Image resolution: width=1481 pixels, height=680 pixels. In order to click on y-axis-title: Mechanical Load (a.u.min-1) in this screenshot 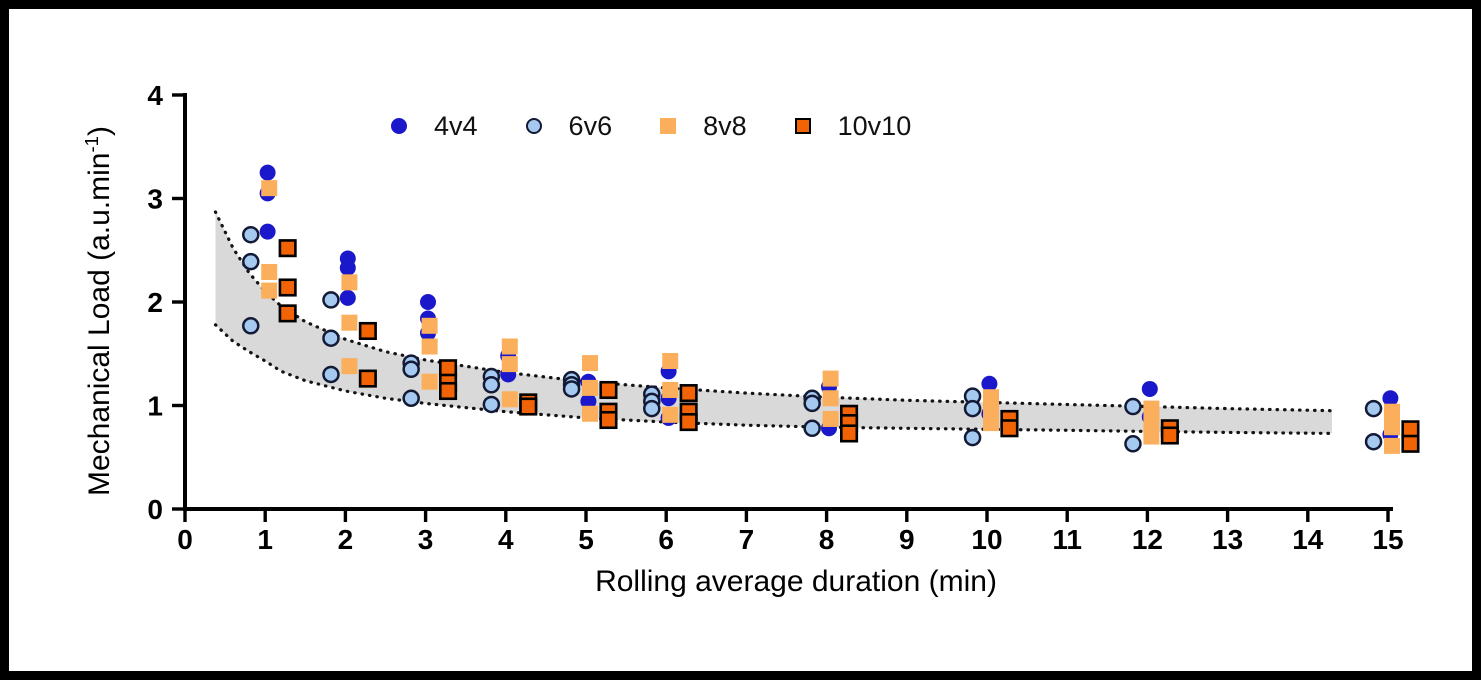, I will do `click(99, 311)`.